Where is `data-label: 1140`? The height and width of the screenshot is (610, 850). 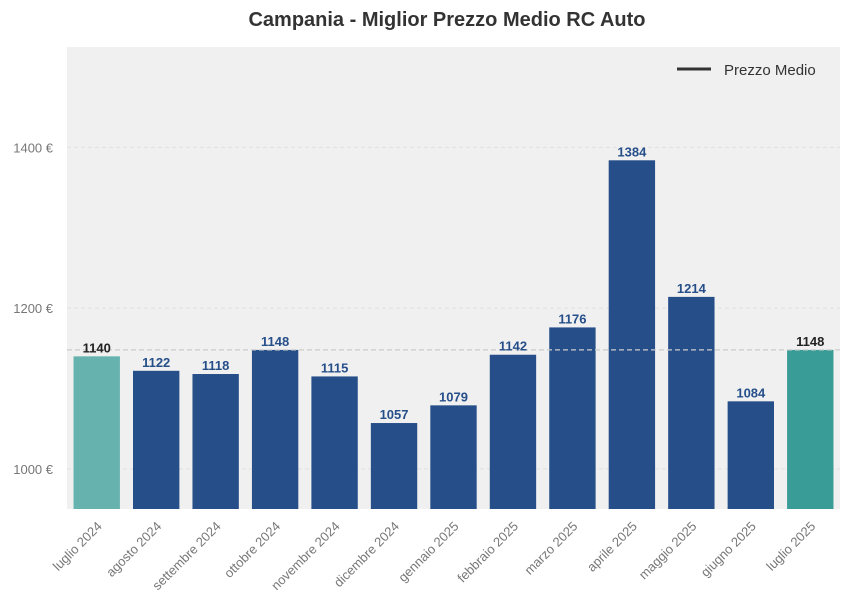 data-label: 1140 is located at coordinates (97, 347).